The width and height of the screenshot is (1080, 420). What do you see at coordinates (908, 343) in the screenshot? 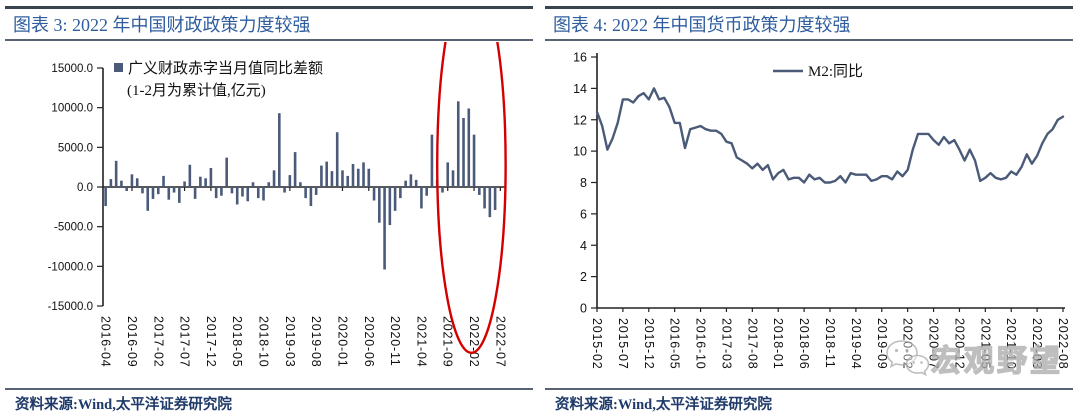
I see `svg-text: 2020-02` at bounding box center [908, 343].